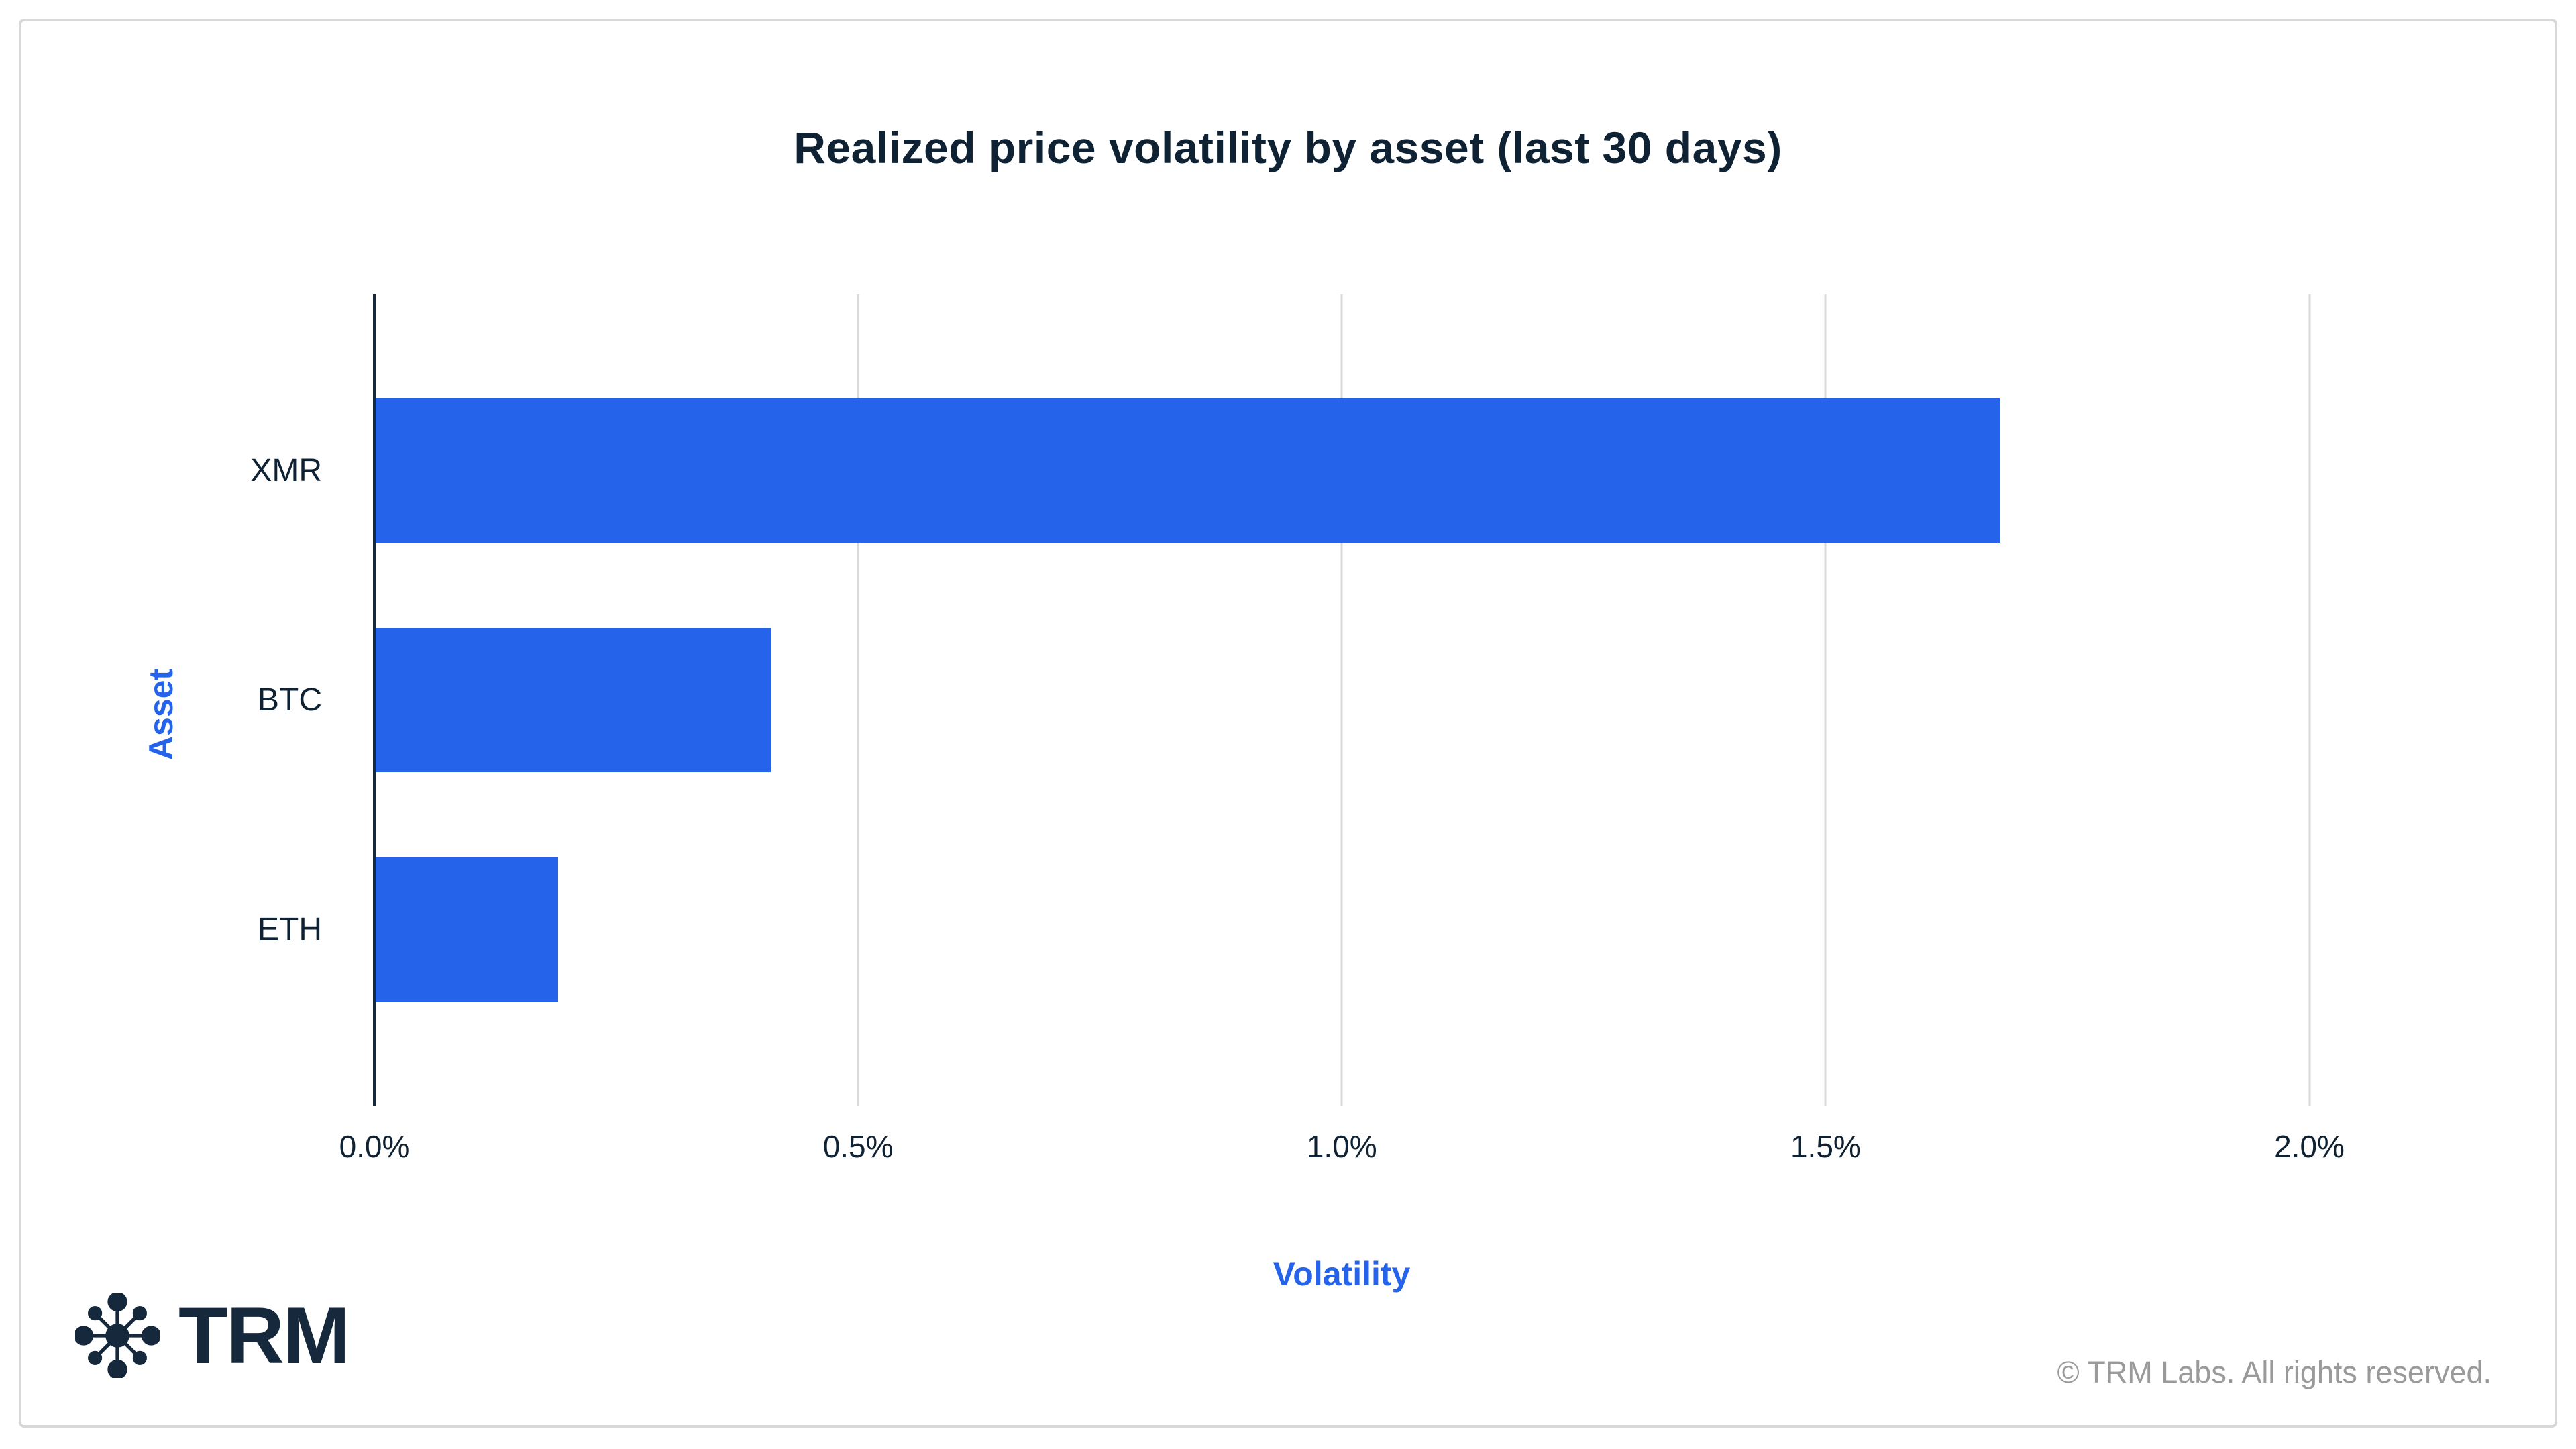 The height and width of the screenshot is (1449, 2576). I want to click on bar-xmr, so click(1187, 470).